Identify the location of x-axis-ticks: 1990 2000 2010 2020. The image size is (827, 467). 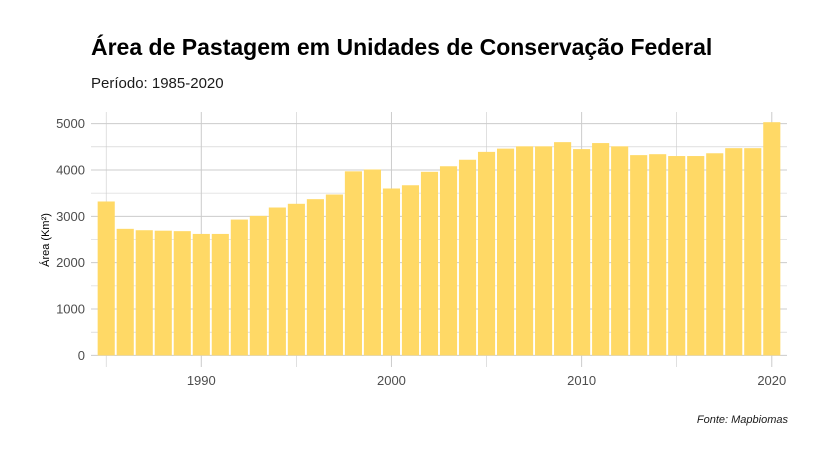
(486, 380).